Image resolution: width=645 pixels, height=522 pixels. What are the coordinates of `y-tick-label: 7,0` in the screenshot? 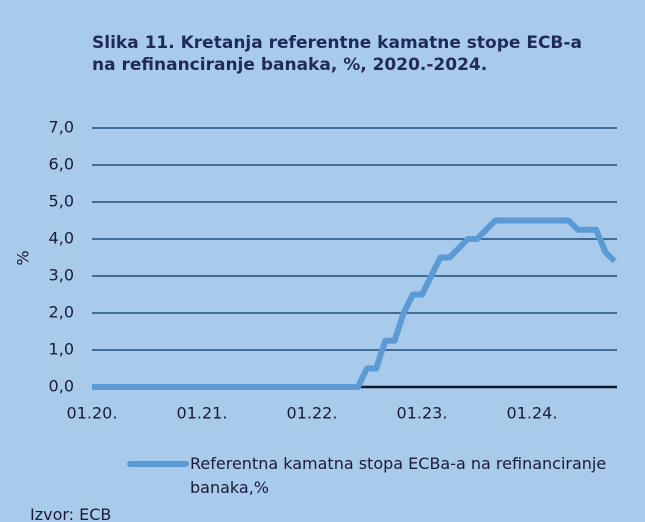 It's located at (61, 127).